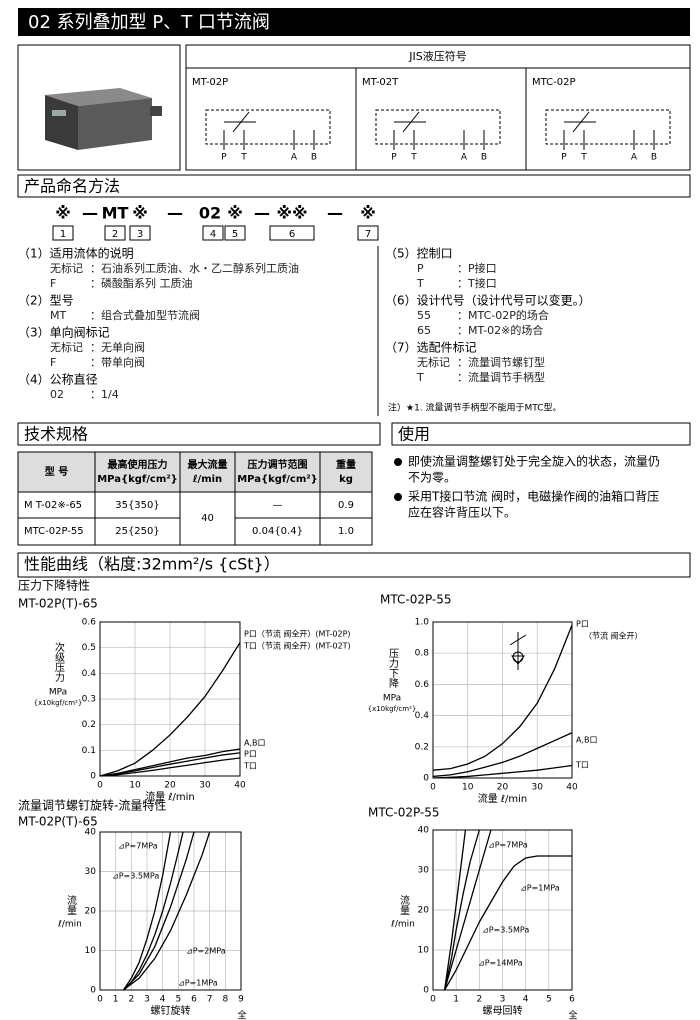 This screenshot has width=700, height=1020. Describe the element at coordinates (195, 498) in the screenshot. I see `table-frame` at that location.